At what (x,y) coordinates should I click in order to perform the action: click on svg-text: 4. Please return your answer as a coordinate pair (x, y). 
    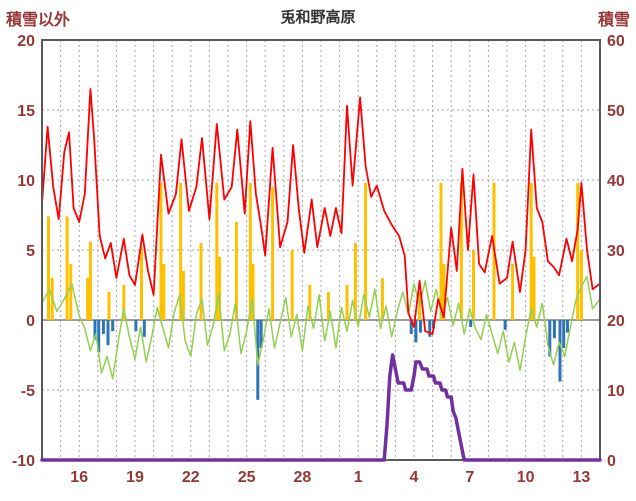
    Looking at the image, I should click on (414, 477).